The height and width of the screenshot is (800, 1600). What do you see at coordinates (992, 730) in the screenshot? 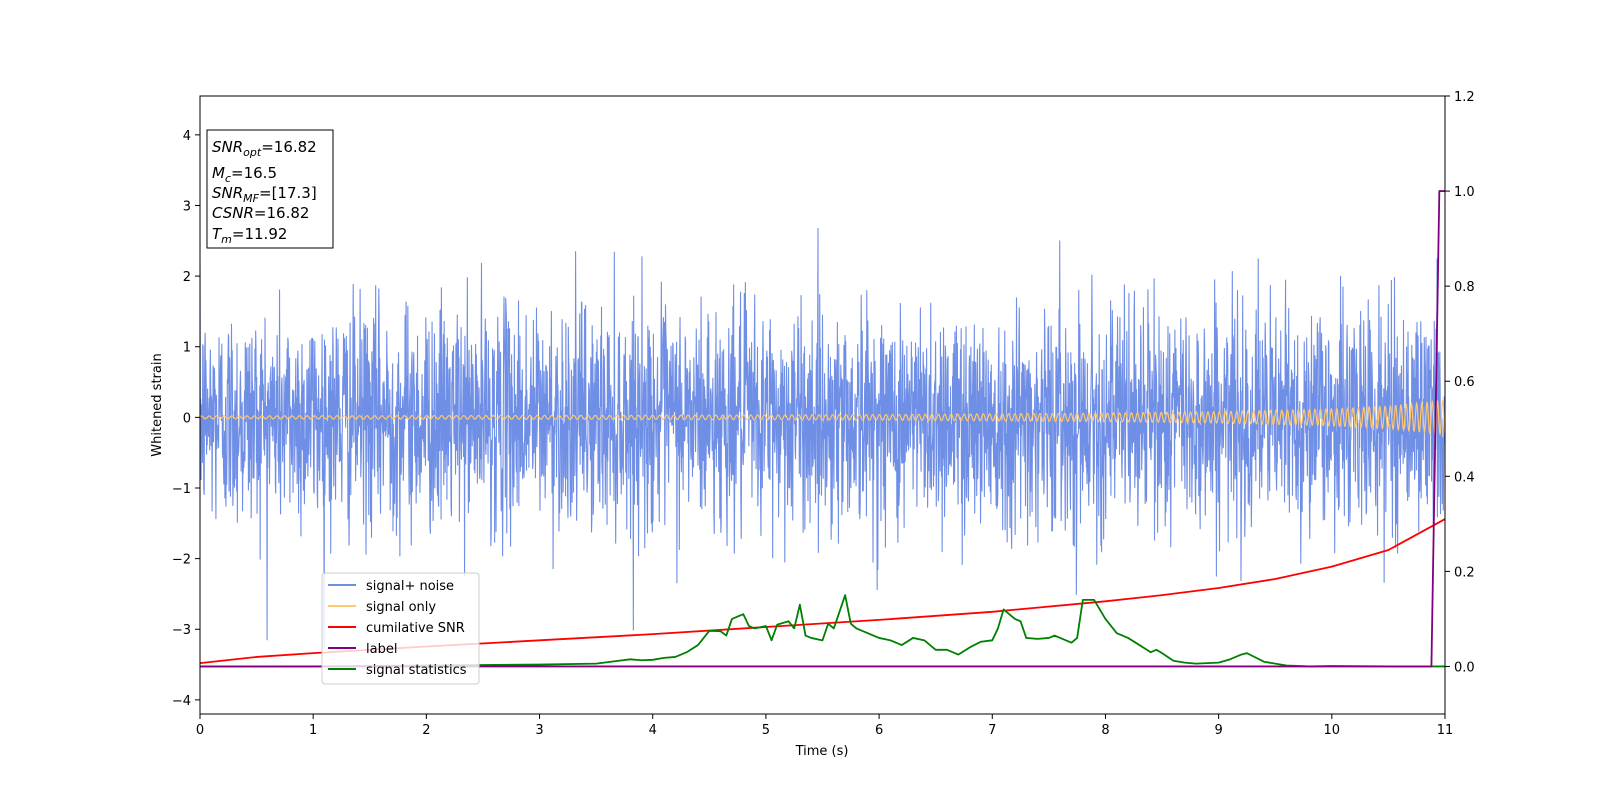
I see `x-tick-label: 7` at bounding box center [992, 730].